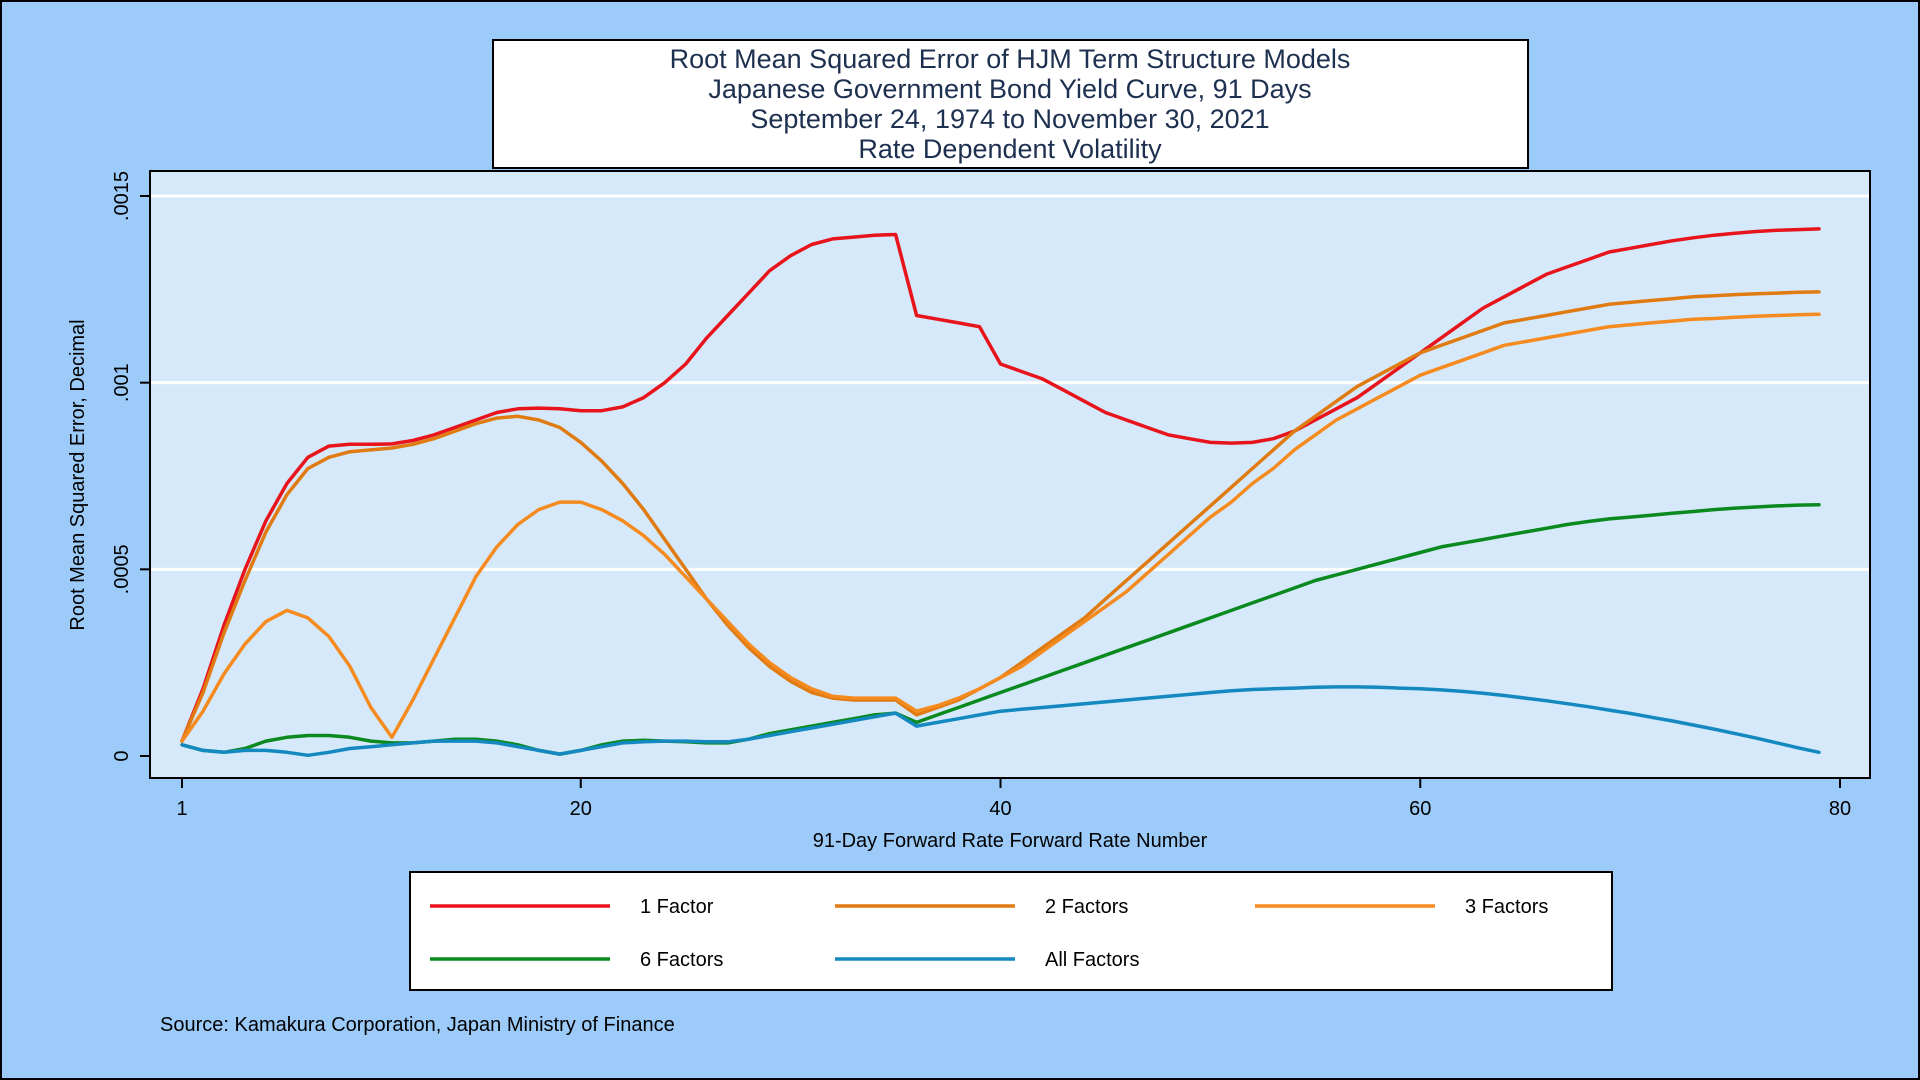 Image resolution: width=1920 pixels, height=1080 pixels. I want to click on x-axis-label: 91-Day Forward Rate Forward Rate Number, so click(1010, 841).